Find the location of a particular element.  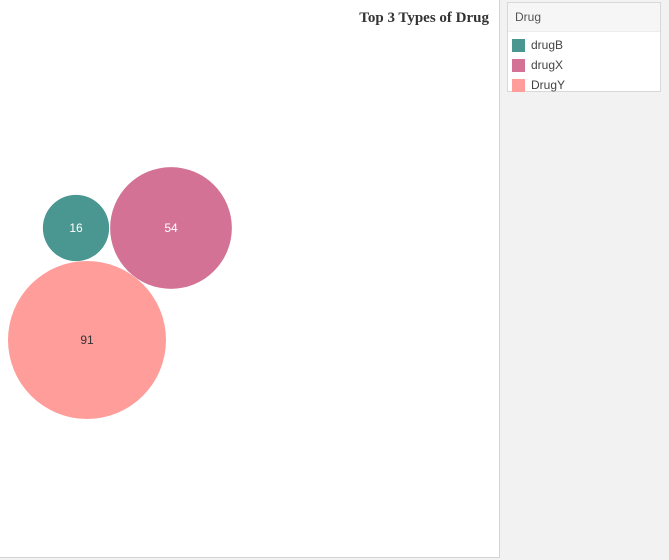

legend-item-drugb: drugB is located at coordinates (586, 45).